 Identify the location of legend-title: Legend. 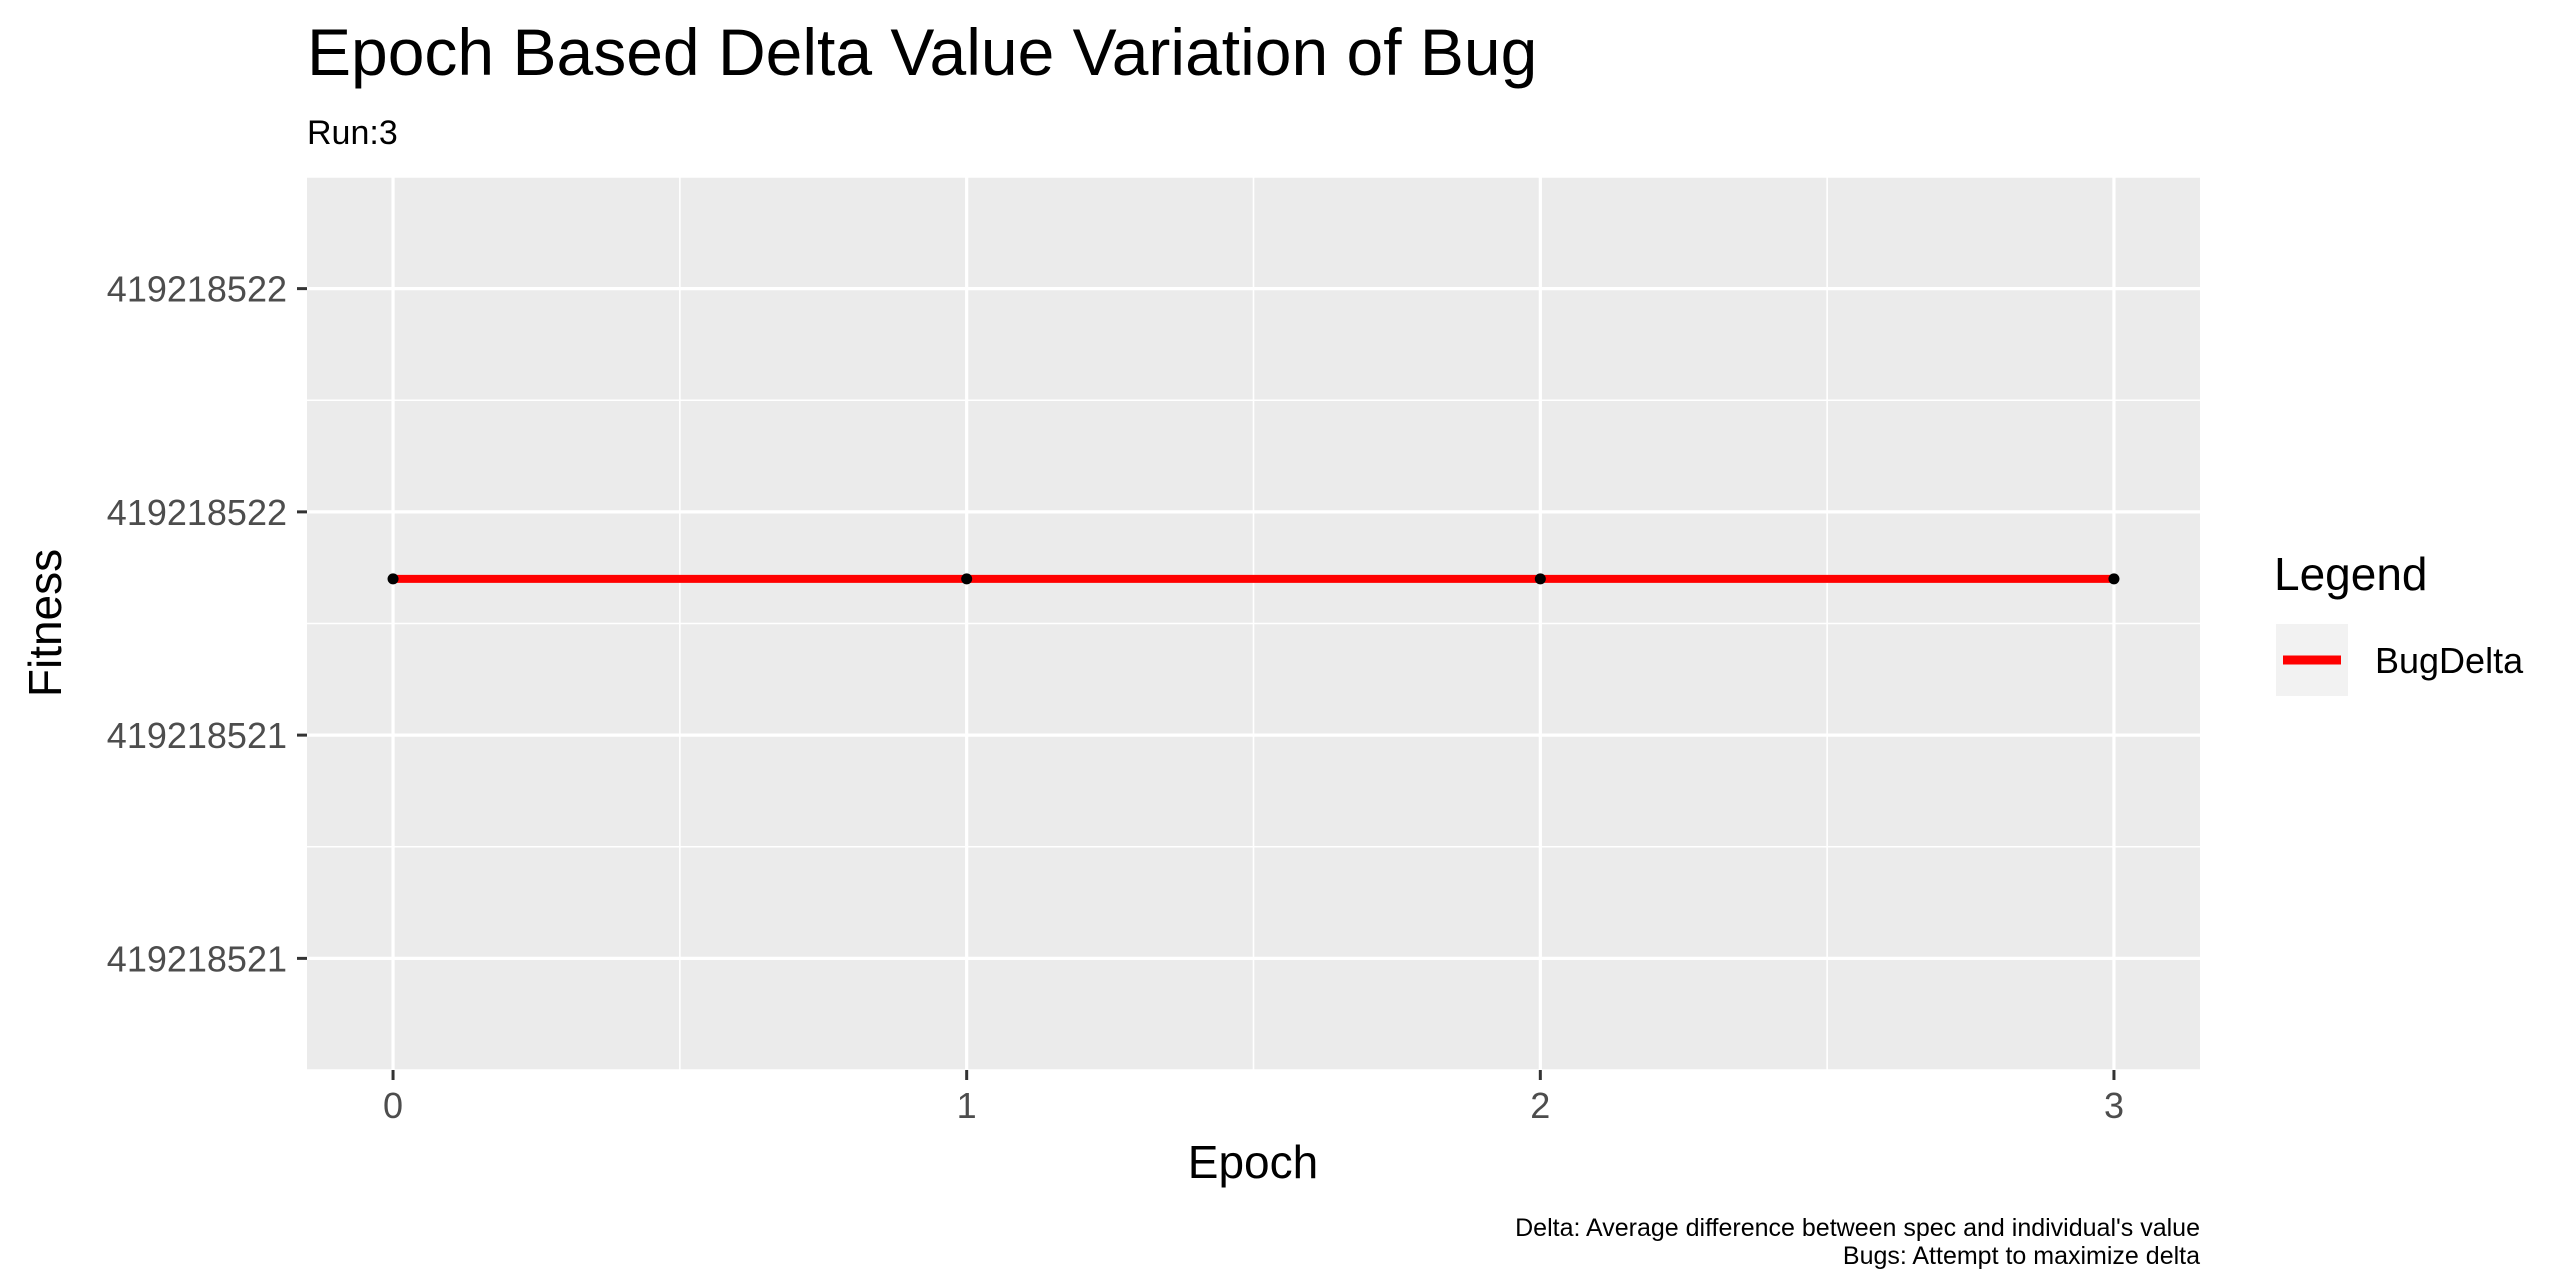
(2351, 574).